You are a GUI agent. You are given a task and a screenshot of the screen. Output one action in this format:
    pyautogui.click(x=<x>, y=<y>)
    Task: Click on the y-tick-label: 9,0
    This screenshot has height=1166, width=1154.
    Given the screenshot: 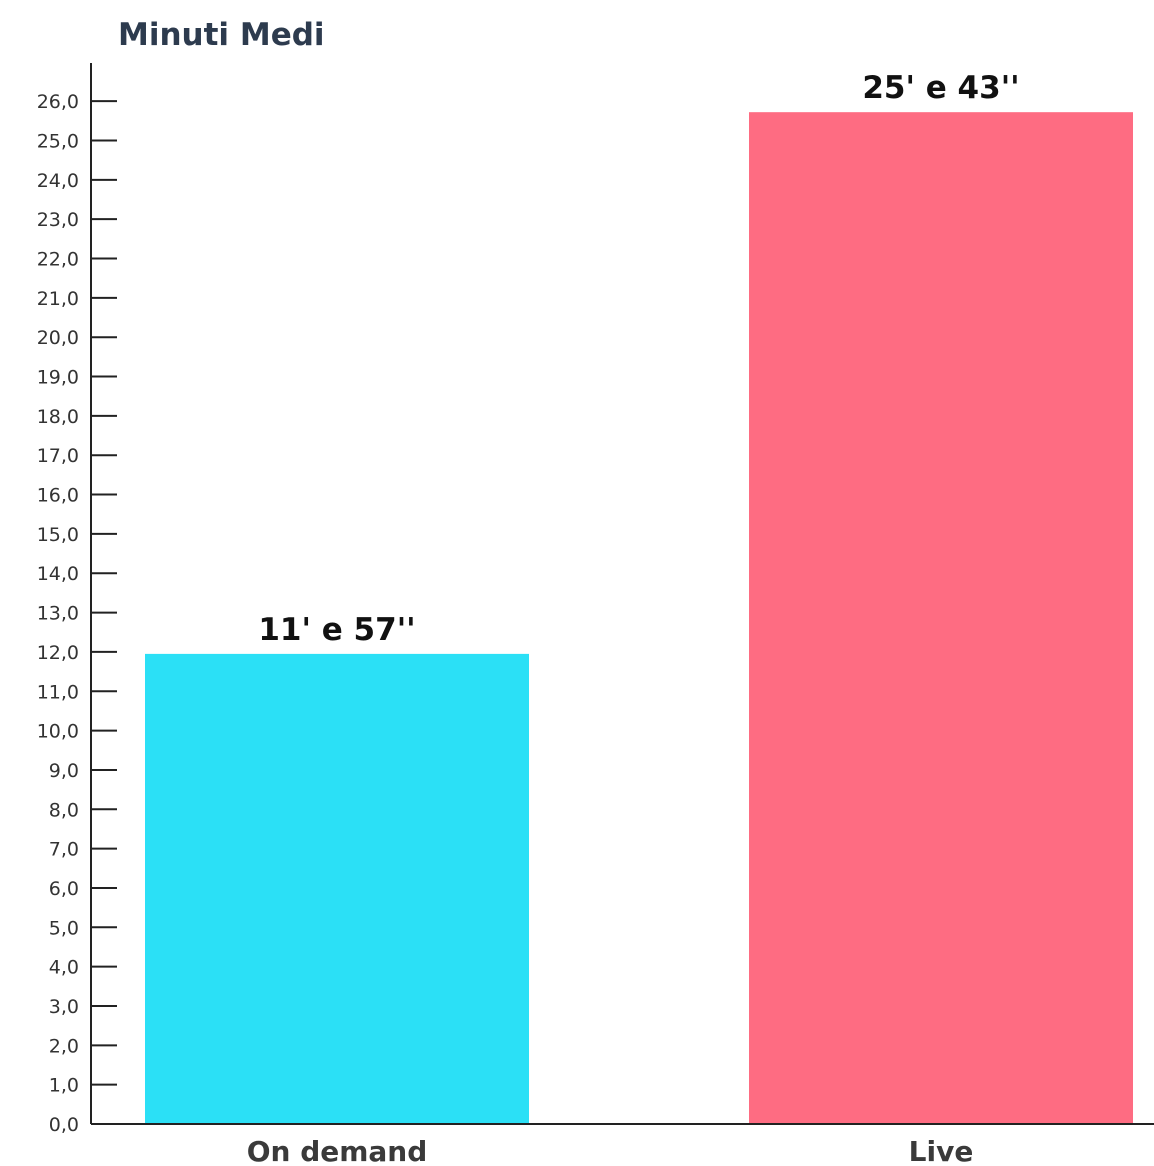 What is the action you would take?
    pyautogui.click(x=64, y=771)
    